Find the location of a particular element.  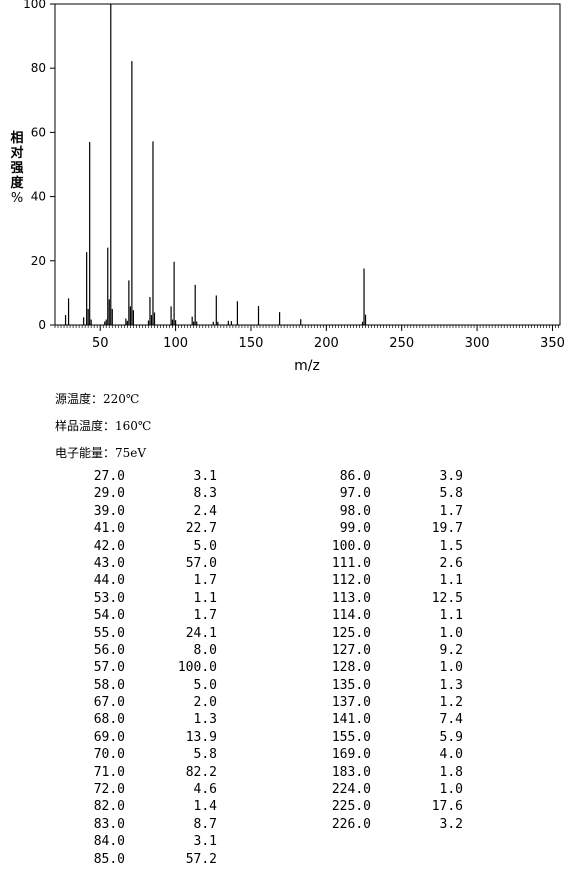

peak-abundance-value: 2.4 is located at coordinates (205, 511).